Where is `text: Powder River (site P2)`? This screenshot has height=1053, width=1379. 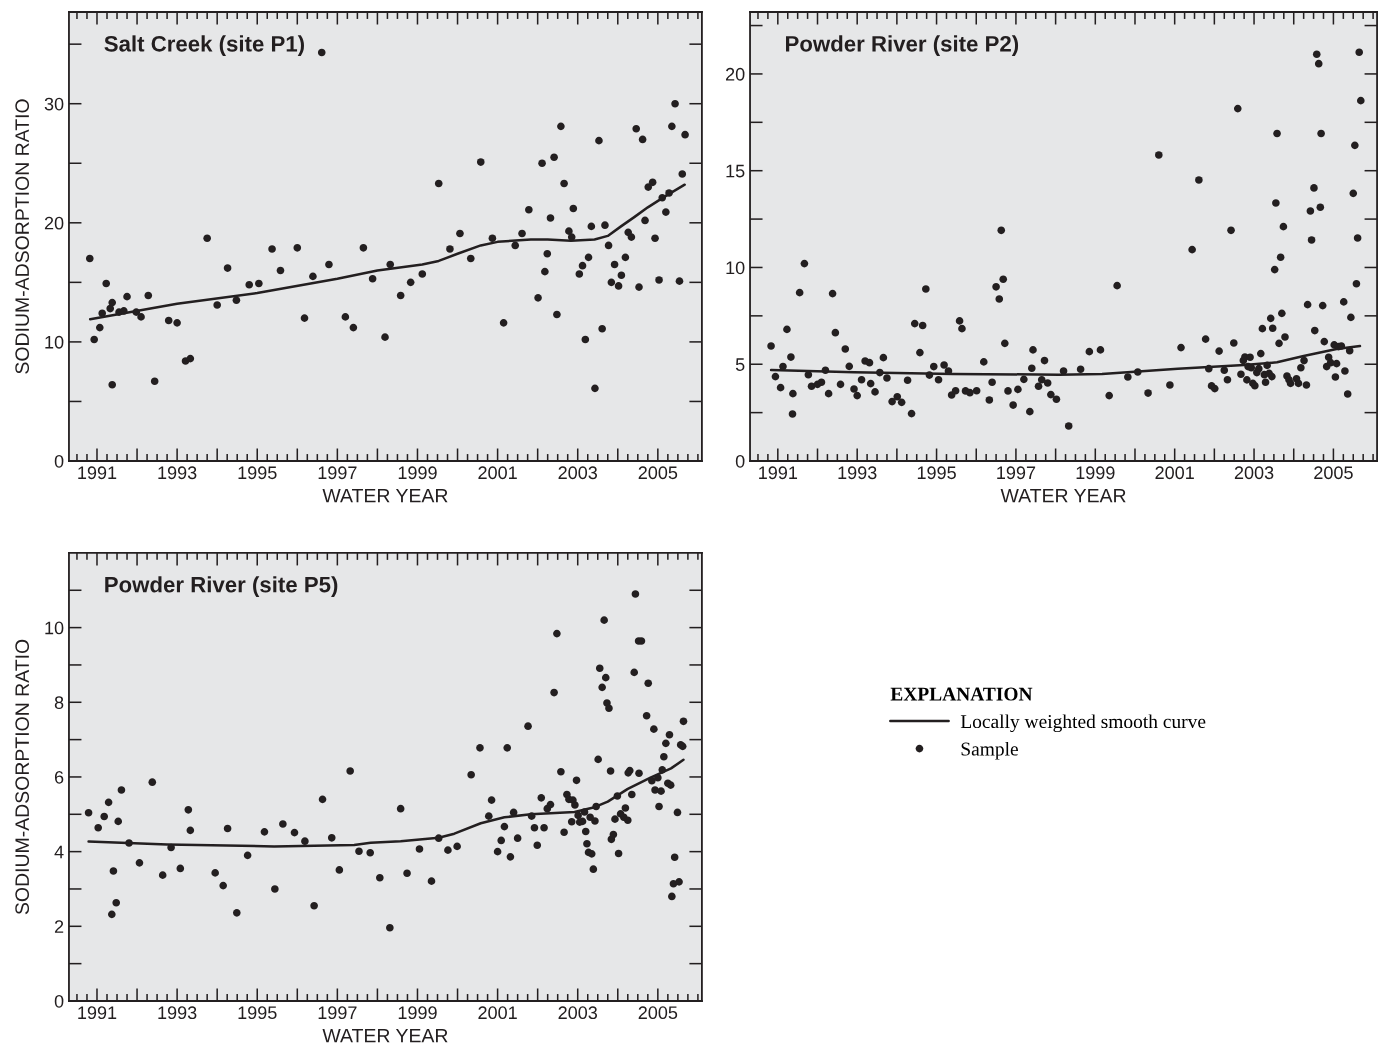 text: Powder River (site P2) is located at coordinates (902, 46).